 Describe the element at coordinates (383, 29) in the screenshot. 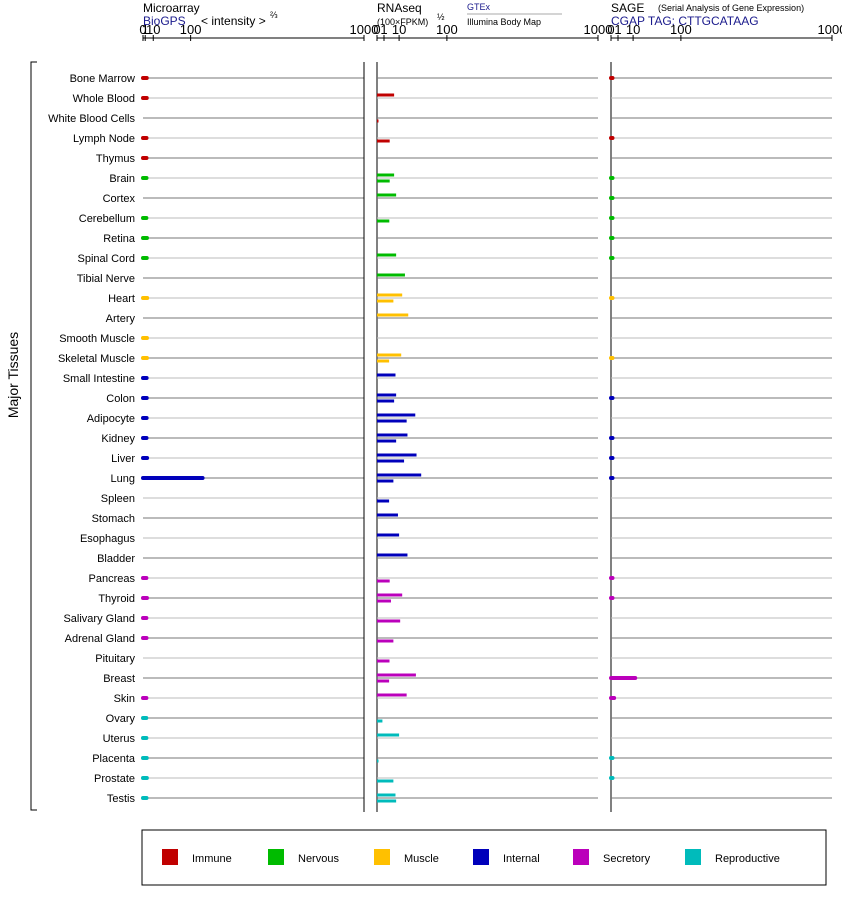

I see `rnaseq-tick-label: 1` at that location.